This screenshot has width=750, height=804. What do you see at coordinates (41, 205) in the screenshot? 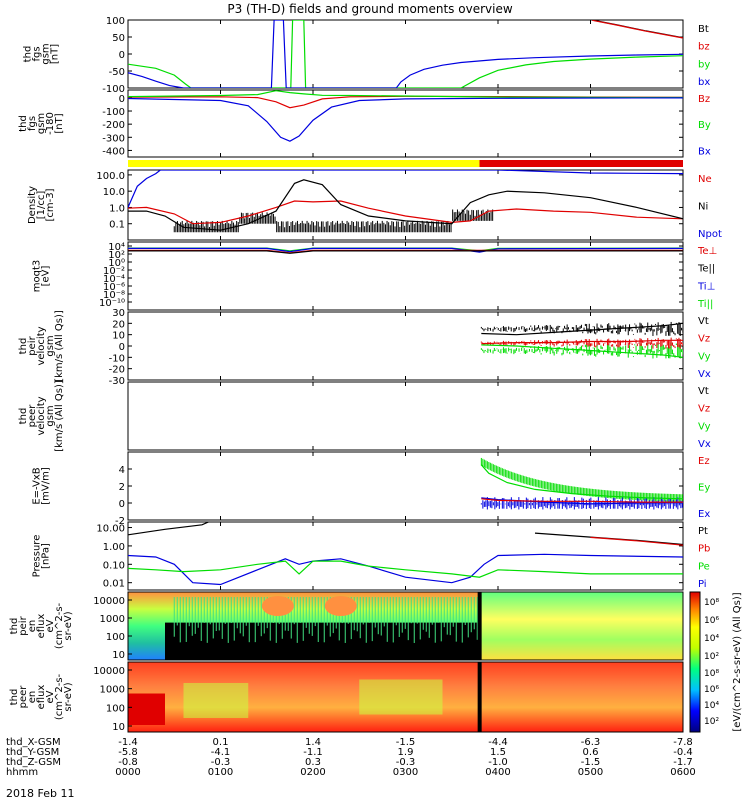
I see `y-axis-label: [1/cc]` at bounding box center [41, 205].